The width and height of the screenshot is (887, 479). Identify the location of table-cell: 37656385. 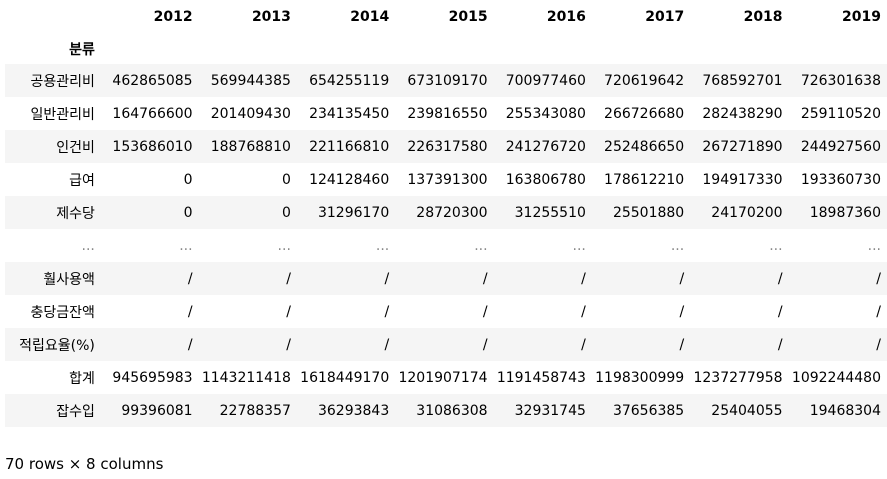
(648, 410).